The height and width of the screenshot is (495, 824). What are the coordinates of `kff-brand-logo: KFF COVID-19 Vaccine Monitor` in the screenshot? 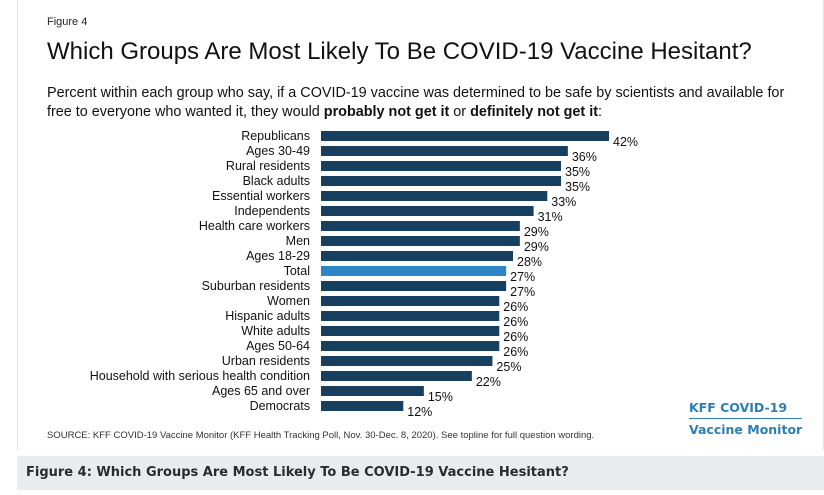 It's located at (746, 419).